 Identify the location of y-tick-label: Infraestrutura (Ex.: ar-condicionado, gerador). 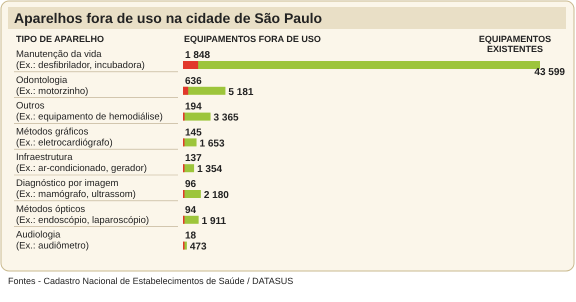
(81, 163).